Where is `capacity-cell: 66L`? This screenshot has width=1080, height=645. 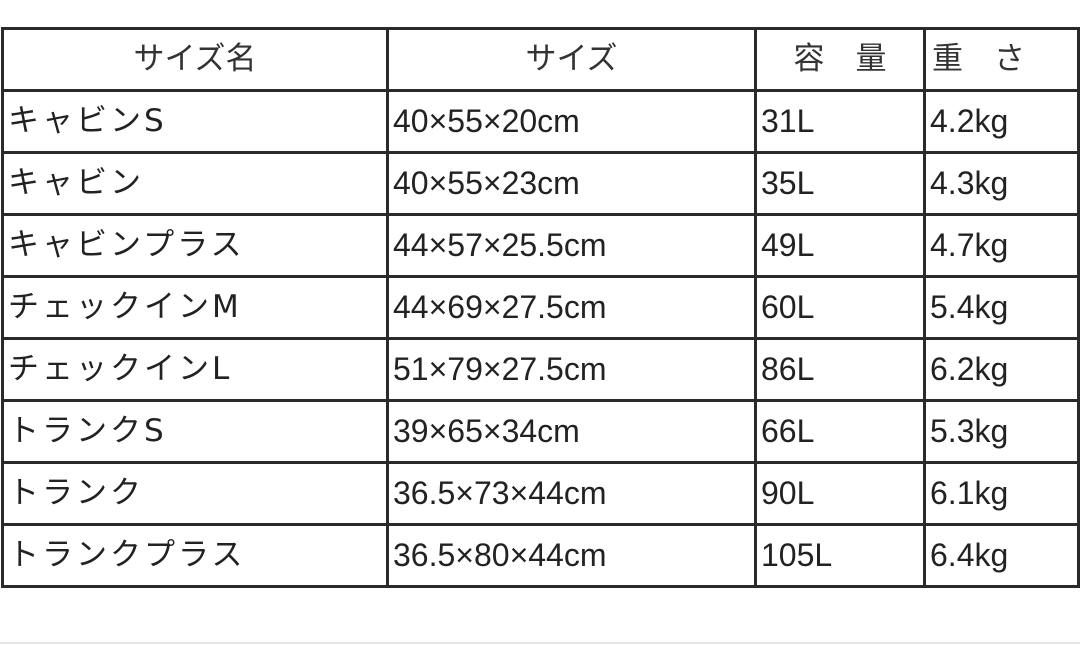 capacity-cell: 66L is located at coordinates (840, 431).